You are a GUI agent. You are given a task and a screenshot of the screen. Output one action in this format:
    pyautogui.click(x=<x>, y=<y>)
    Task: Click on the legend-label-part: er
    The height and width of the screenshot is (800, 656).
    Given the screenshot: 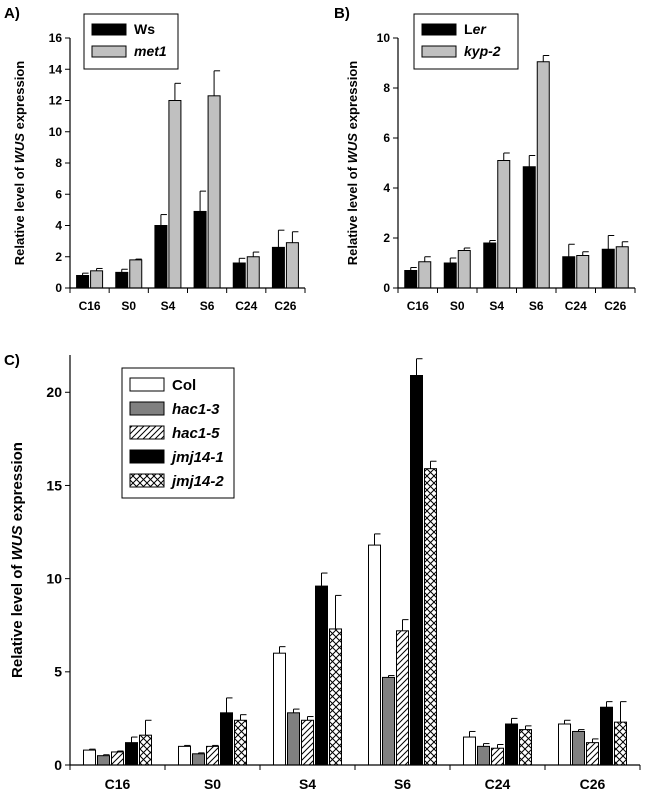 What is the action you would take?
    pyautogui.click(x=480, y=29)
    